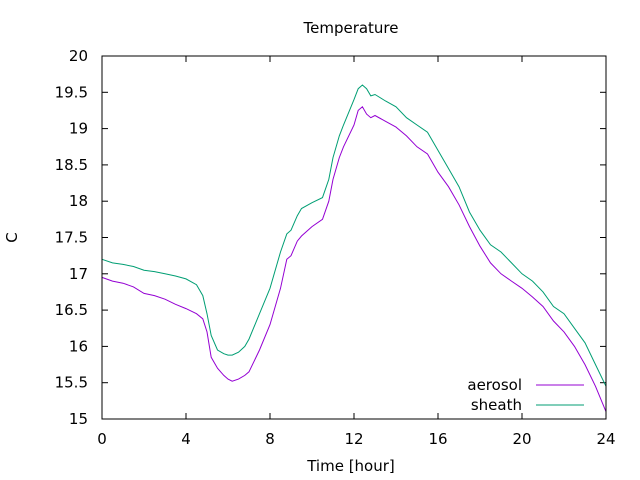 This screenshot has width=640, height=480. What do you see at coordinates (78, 274) in the screenshot?
I see `y-tick-label-4: 17` at bounding box center [78, 274].